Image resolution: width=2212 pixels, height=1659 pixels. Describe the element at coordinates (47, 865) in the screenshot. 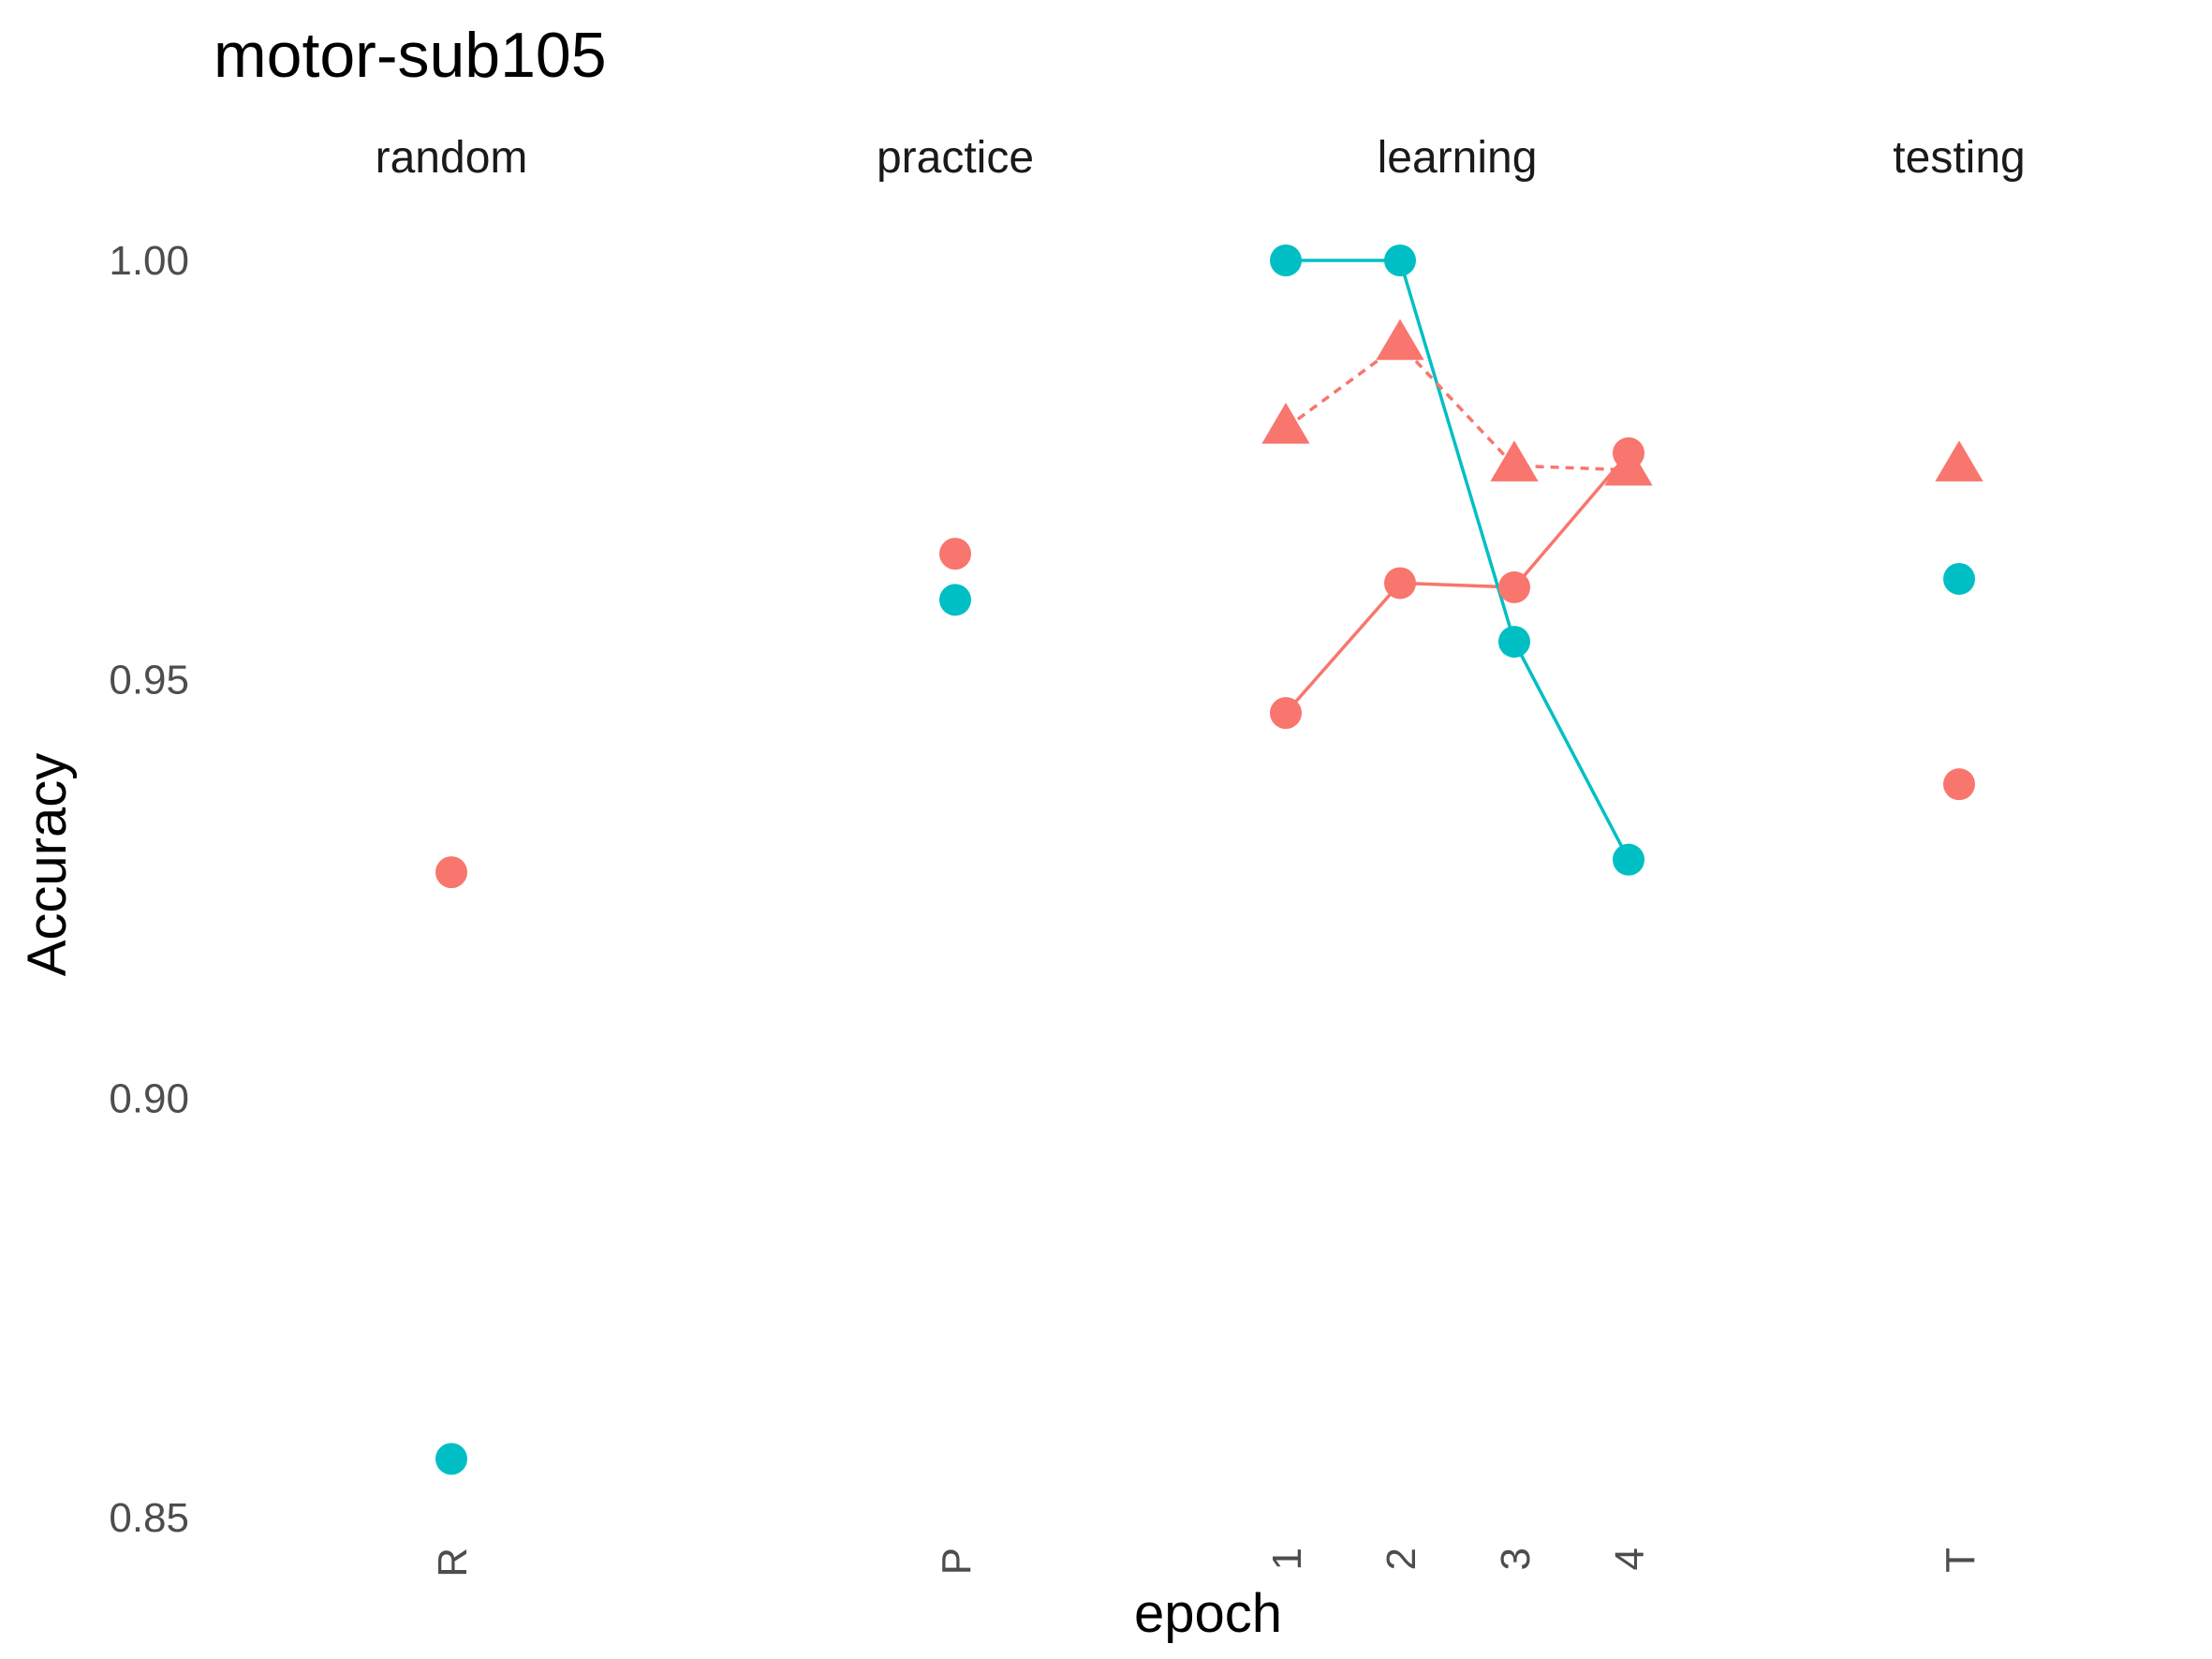

I see `y-axis-label: Accuracy` at that location.